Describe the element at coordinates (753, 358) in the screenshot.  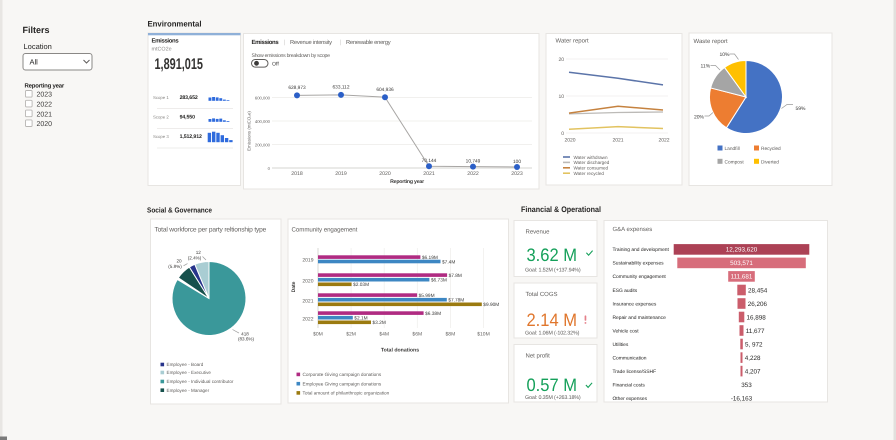
I see `svg-text: 4,228` at that location.